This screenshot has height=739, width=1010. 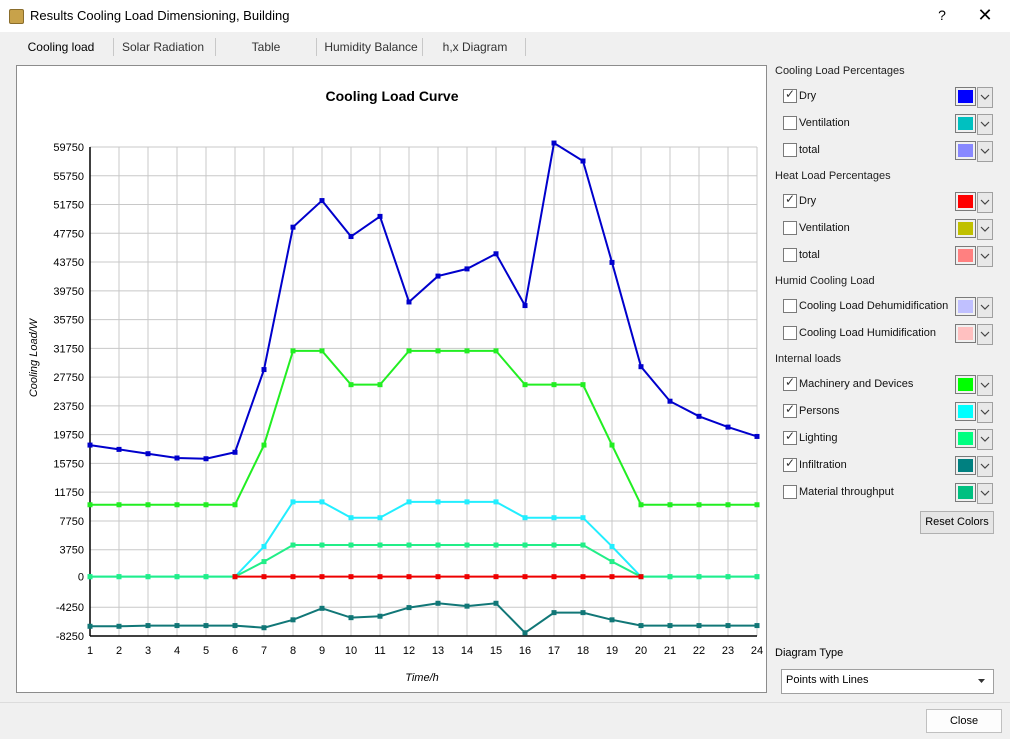 I want to click on x-tick-label: 21, so click(x=670, y=651).